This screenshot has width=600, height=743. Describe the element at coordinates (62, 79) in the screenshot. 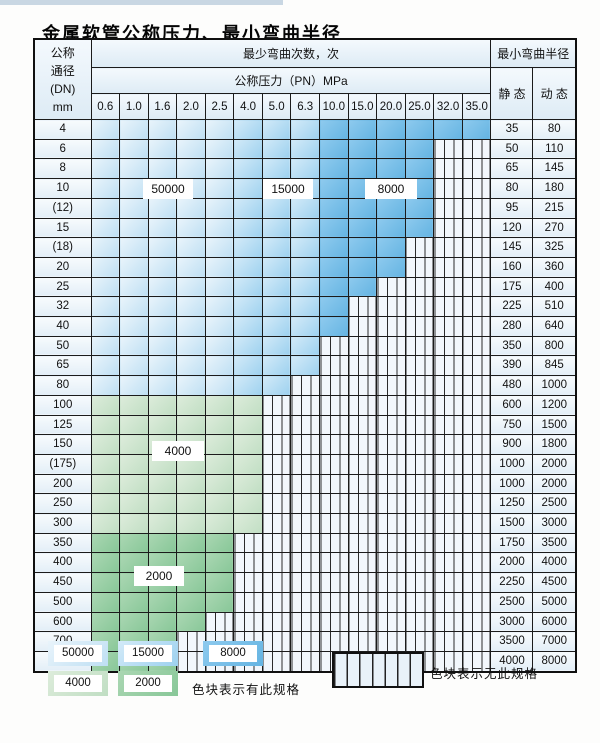

I see `dn-header-cell: 公称 通径 (DN) mm` at that location.